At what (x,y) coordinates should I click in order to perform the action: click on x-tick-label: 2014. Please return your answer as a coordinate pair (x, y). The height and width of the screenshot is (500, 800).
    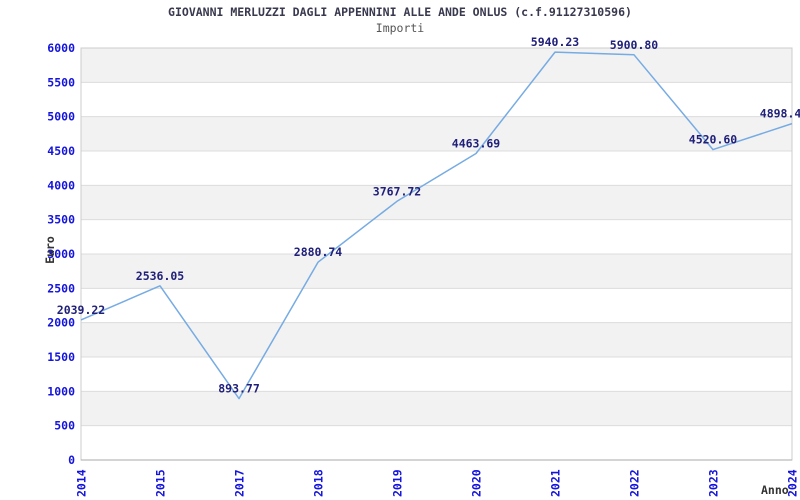
    Looking at the image, I should click on (82, 483).